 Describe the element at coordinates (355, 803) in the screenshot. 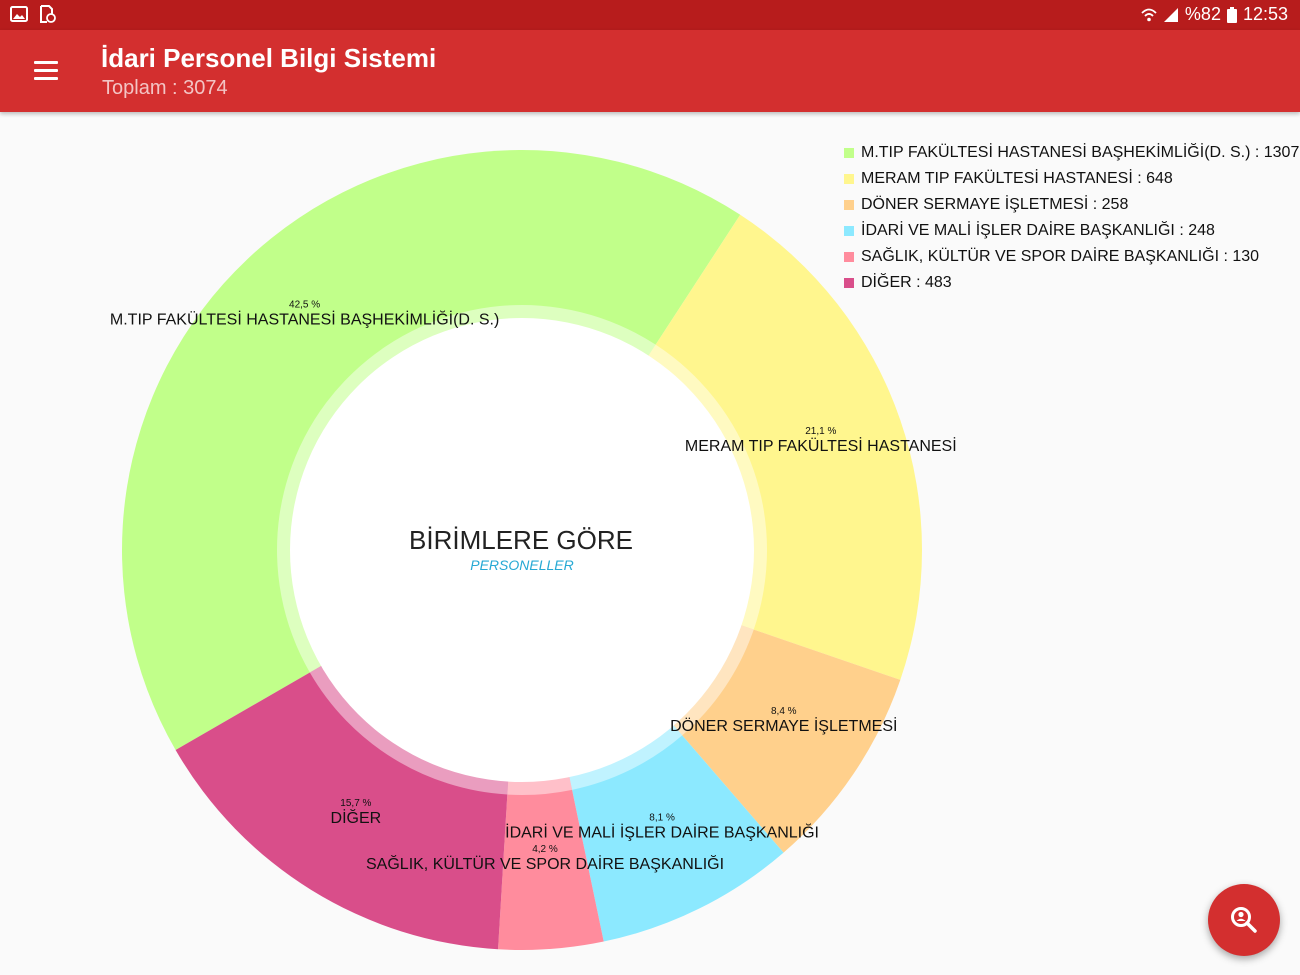

I see `slice-percent-label: 15,7 %` at that location.